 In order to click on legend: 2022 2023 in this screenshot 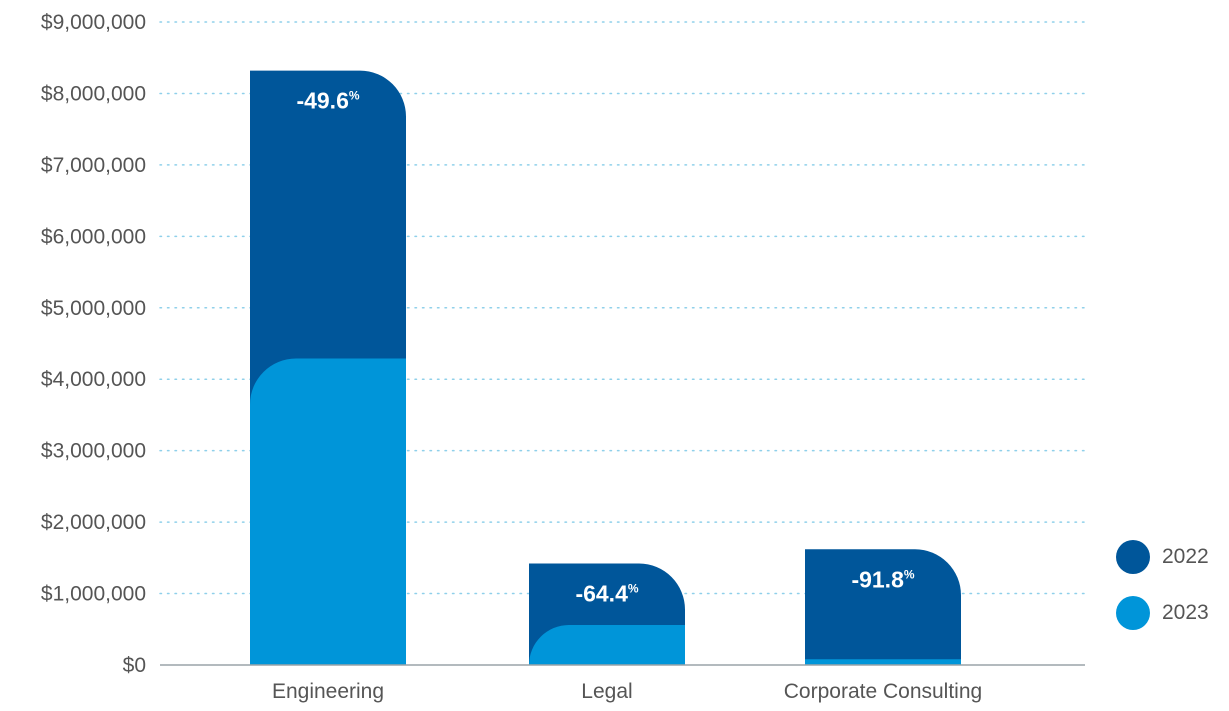, I will do `click(1162, 596)`.